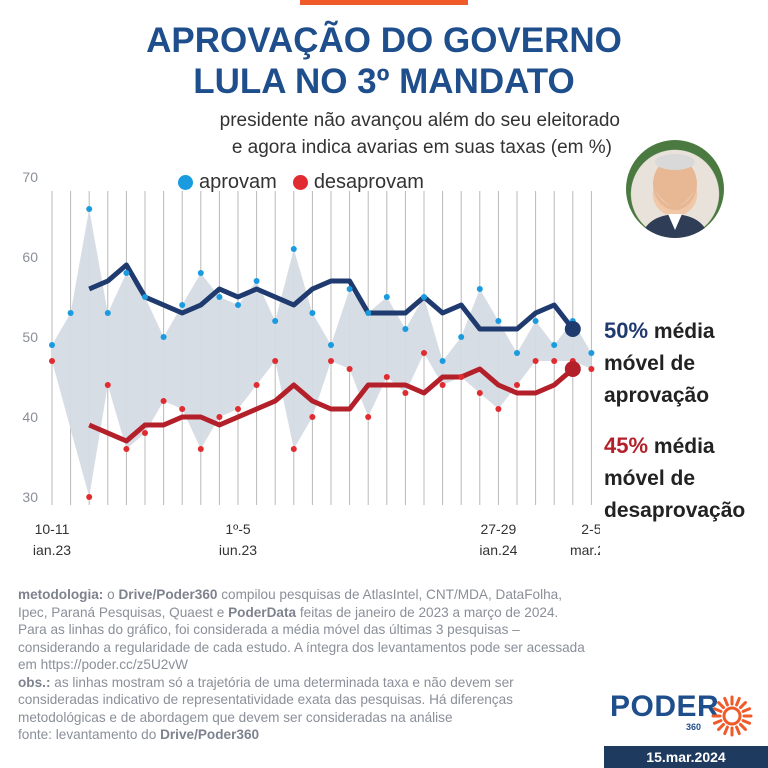 The width and height of the screenshot is (768, 768). I want to click on disapprove-l1: média, so click(684, 446).